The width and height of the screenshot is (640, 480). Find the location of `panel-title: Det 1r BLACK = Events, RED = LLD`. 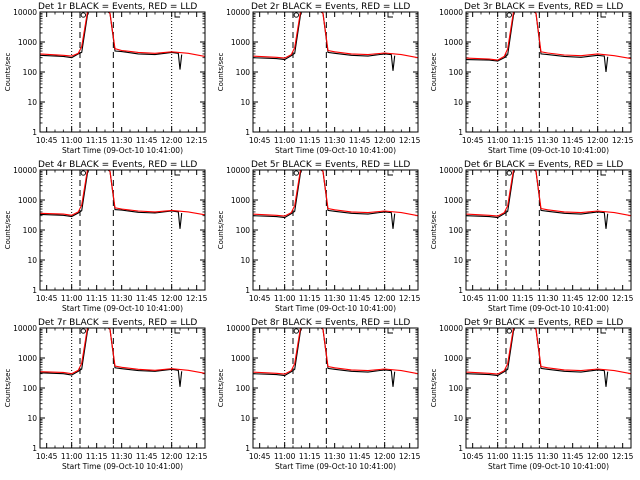

panel-title: Det 1r BLACK = Events, RED = LLD is located at coordinates (117, 7).